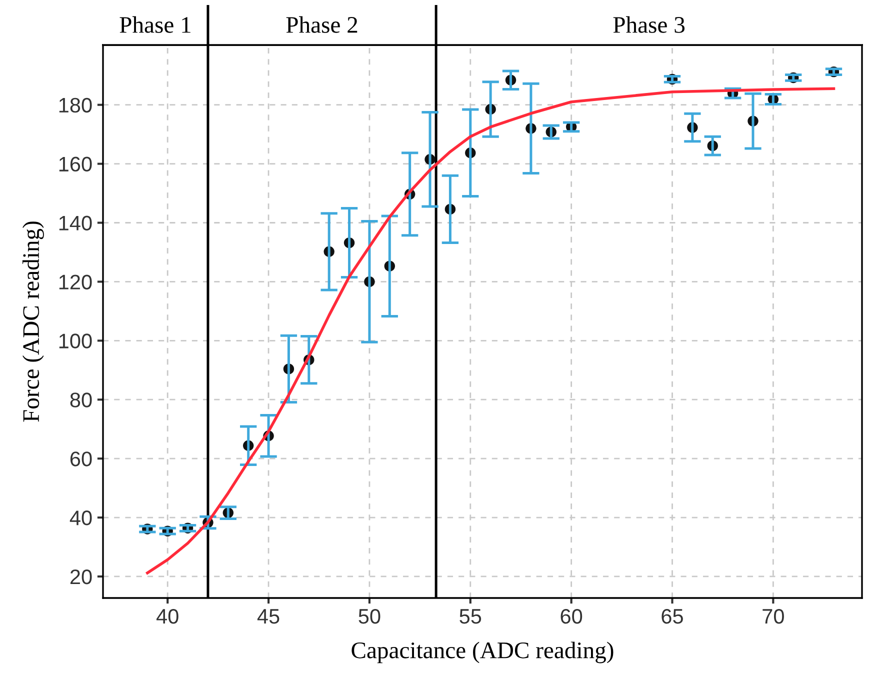 The width and height of the screenshot is (872, 675). I want to click on y-tick-label: 180, so click(75, 105).